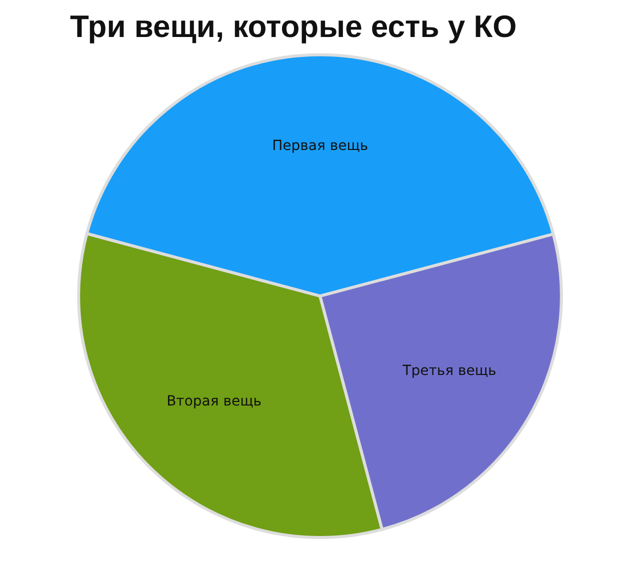 This screenshot has height=565, width=640. I want to click on chart-title: Три вещи, которые есть у КО, so click(293, 26).